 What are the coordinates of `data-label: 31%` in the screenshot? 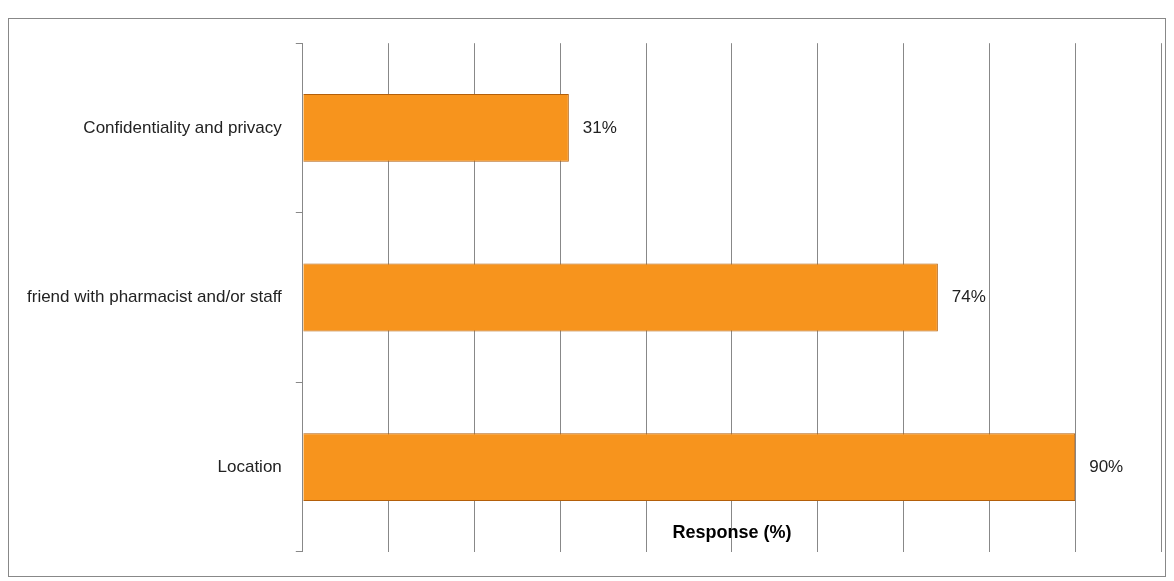 It's located at (599, 127).